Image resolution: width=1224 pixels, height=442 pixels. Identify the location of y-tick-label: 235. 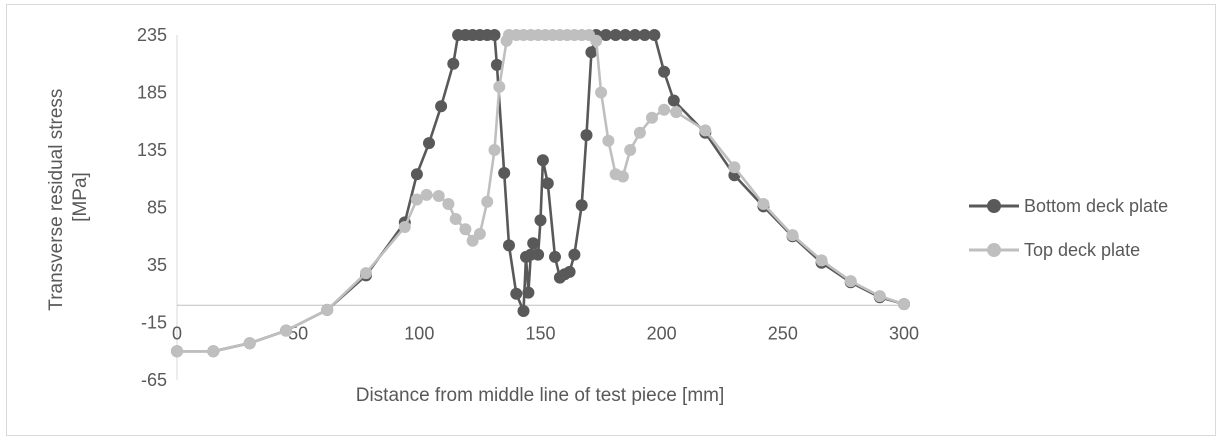
(152, 35).